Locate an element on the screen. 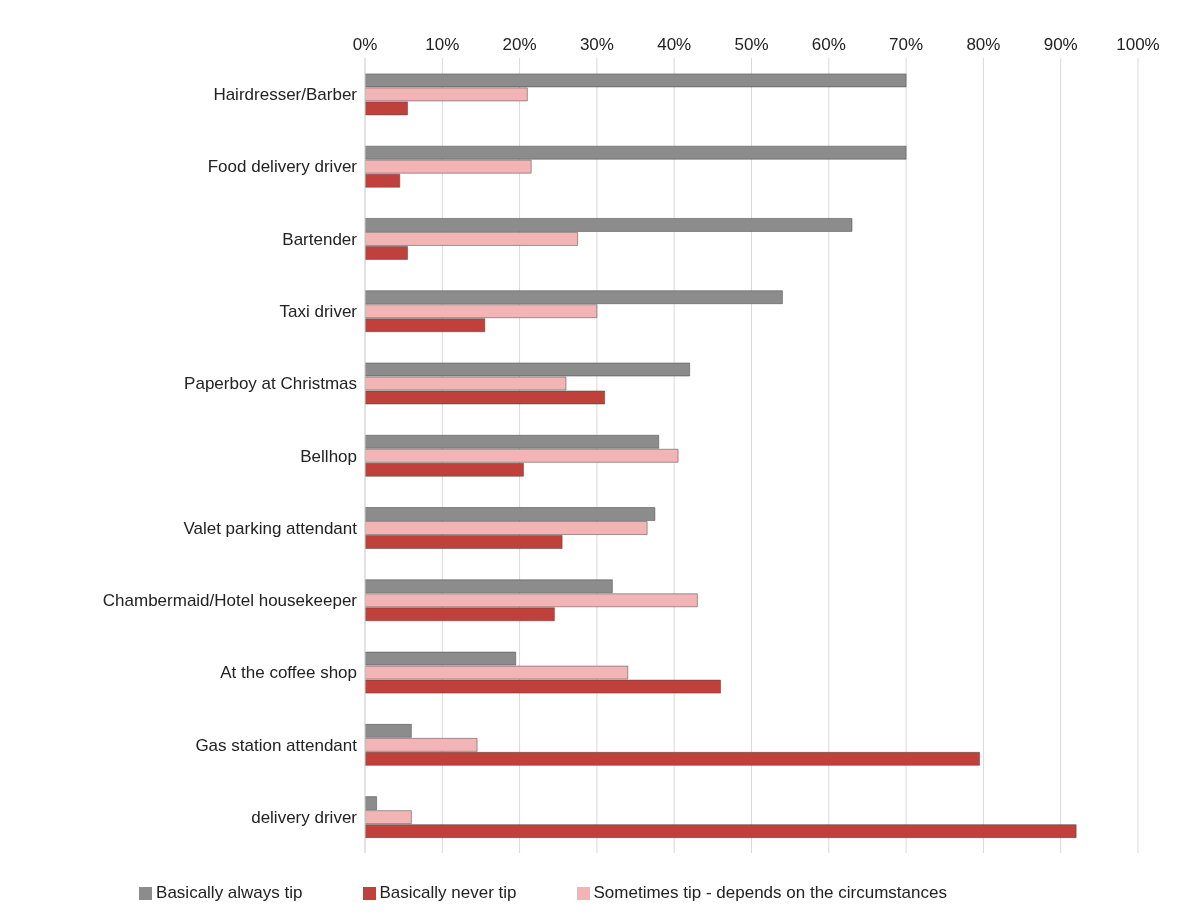 The width and height of the screenshot is (1177, 924). x-tick-label: 40% is located at coordinates (674, 44).